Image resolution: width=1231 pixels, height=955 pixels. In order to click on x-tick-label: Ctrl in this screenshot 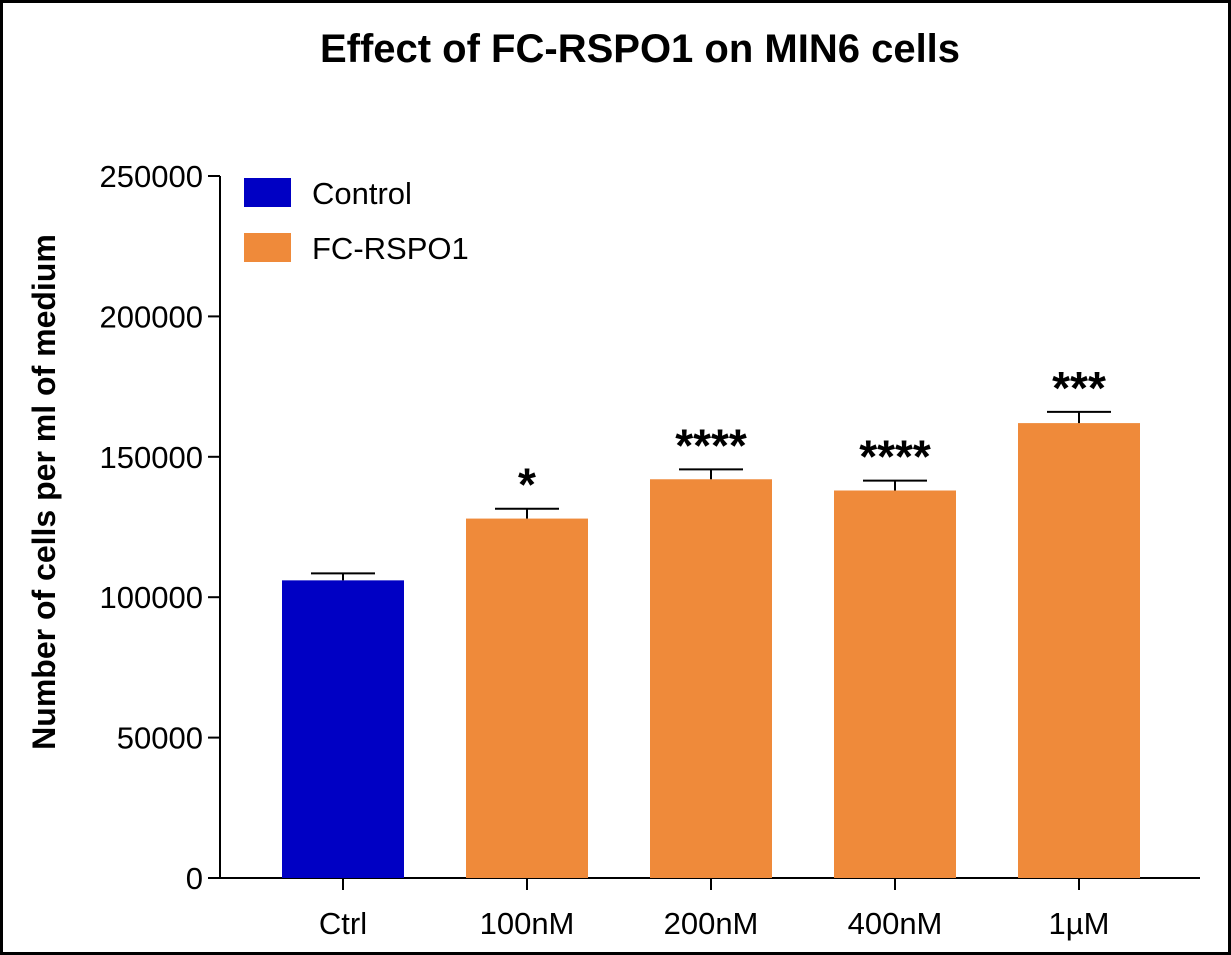, I will do `click(343, 923)`.